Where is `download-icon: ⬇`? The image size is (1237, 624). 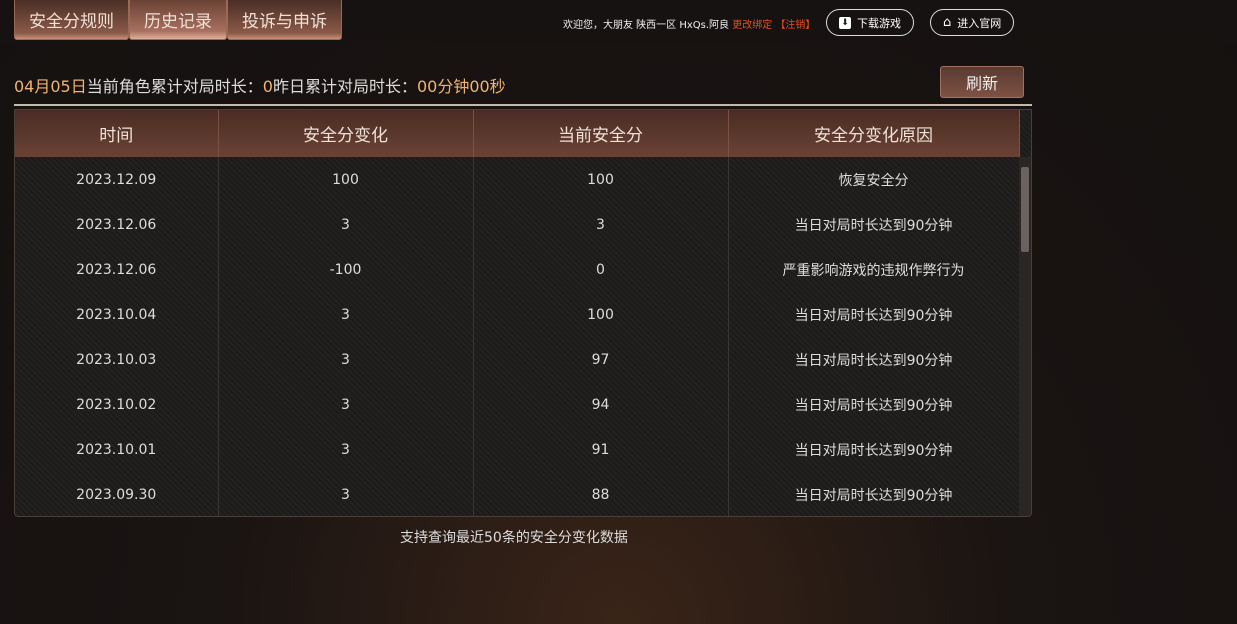
download-icon: ⬇ is located at coordinates (845, 22).